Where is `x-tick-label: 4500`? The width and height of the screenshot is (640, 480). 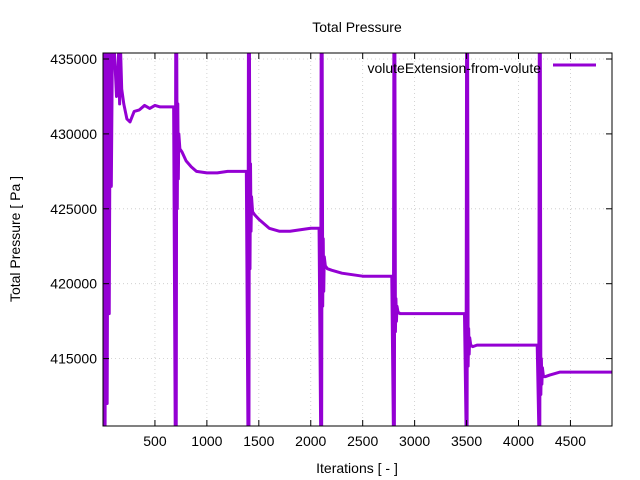 x-tick-label: 4500 is located at coordinates (570, 441).